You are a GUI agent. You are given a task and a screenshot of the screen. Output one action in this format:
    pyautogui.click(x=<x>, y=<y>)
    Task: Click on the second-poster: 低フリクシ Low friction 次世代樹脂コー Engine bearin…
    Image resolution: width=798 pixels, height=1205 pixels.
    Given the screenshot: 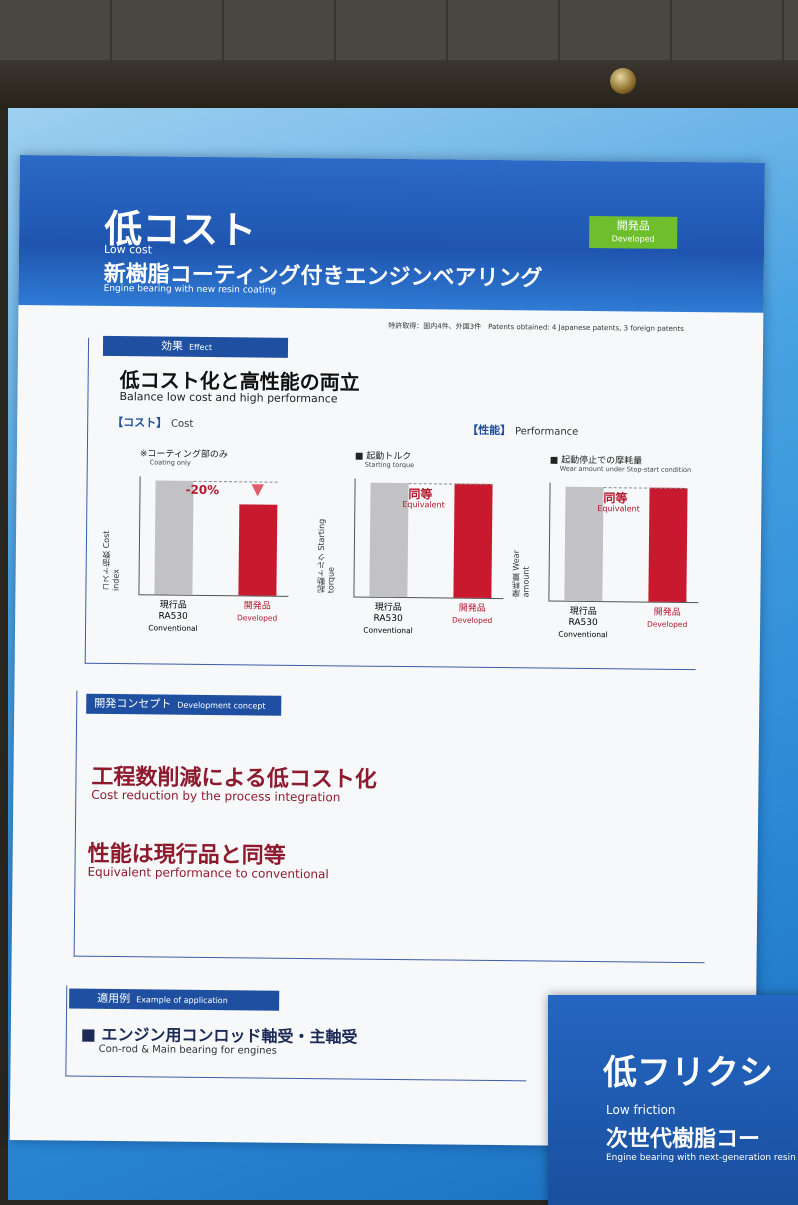 What is the action you would take?
    pyautogui.click(x=673, y=1100)
    